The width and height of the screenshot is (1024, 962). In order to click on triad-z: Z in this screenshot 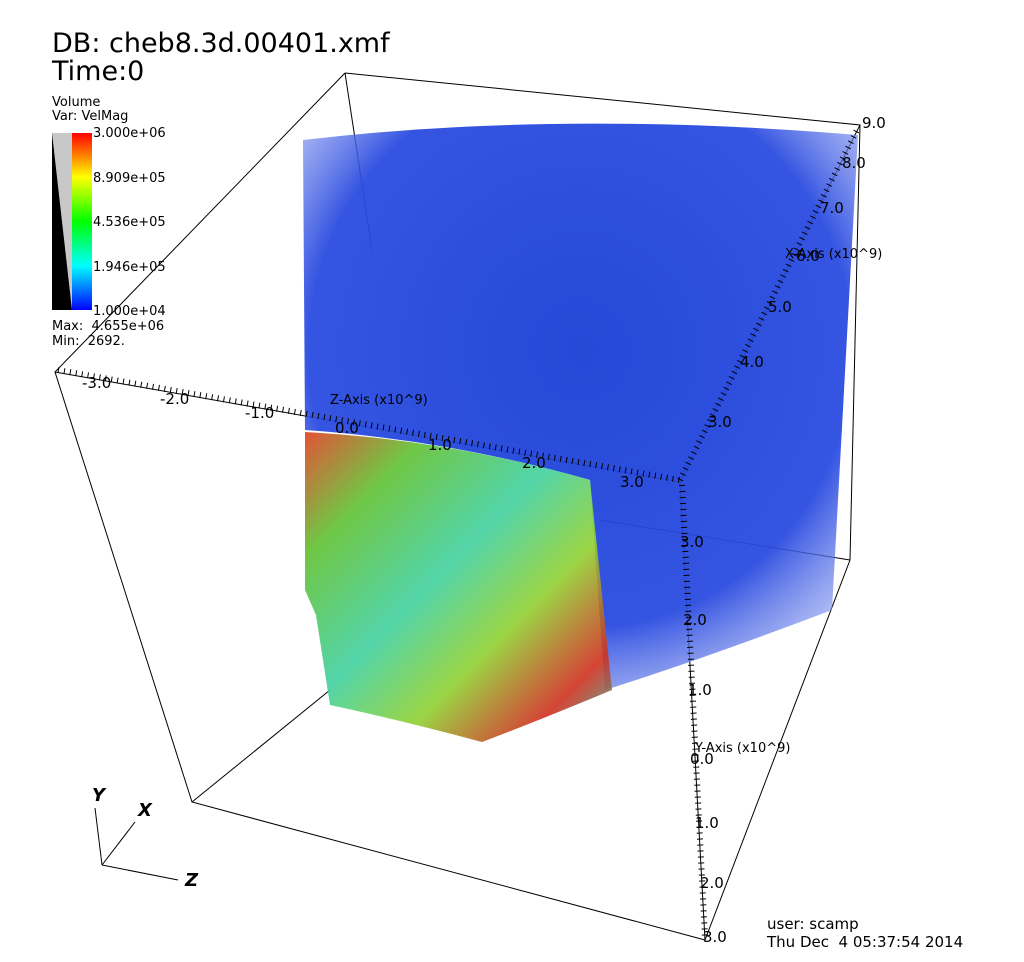, I will do `click(191, 880)`.